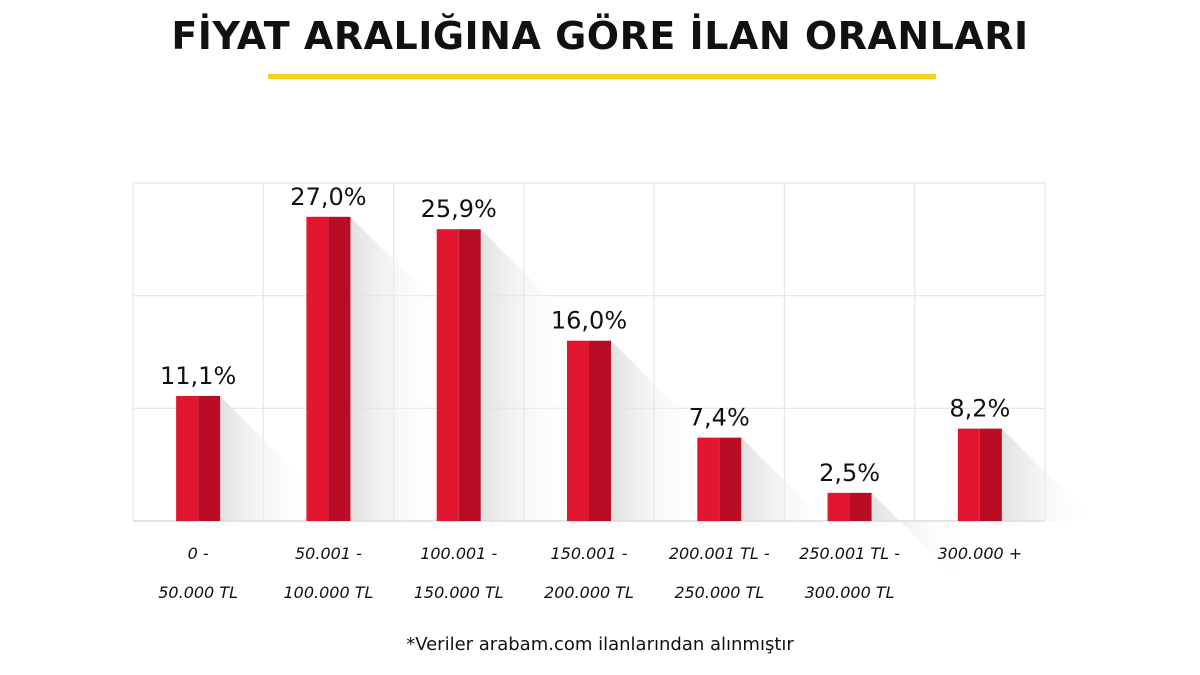 The image size is (1200, 675). What do you see at coordinates (849, 553) in the screenshot?
I see `category-label: 250.001 TL -` at bounding box center [849, 553].